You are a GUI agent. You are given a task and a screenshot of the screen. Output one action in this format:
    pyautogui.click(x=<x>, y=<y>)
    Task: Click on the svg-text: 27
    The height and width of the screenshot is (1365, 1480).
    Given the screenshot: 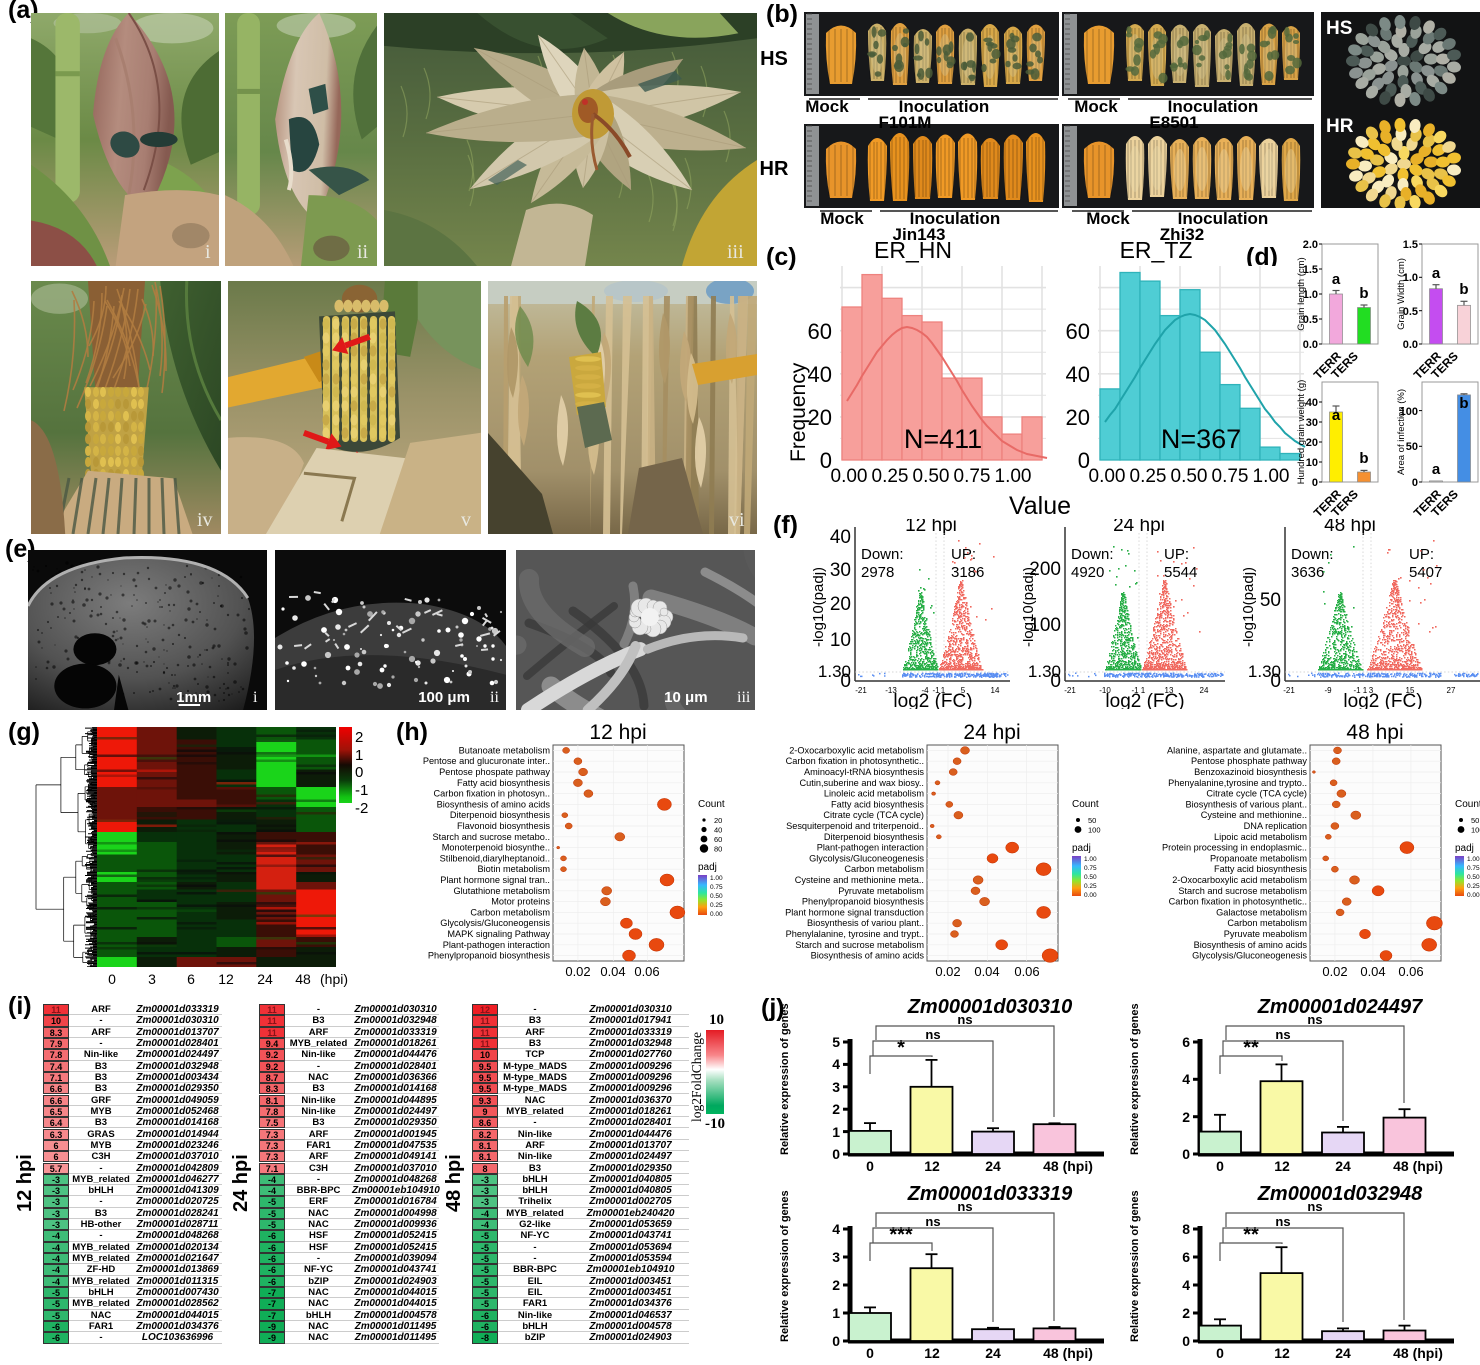 What is the action you would take?
    pyautogui.click(x=1451, y=690)
    